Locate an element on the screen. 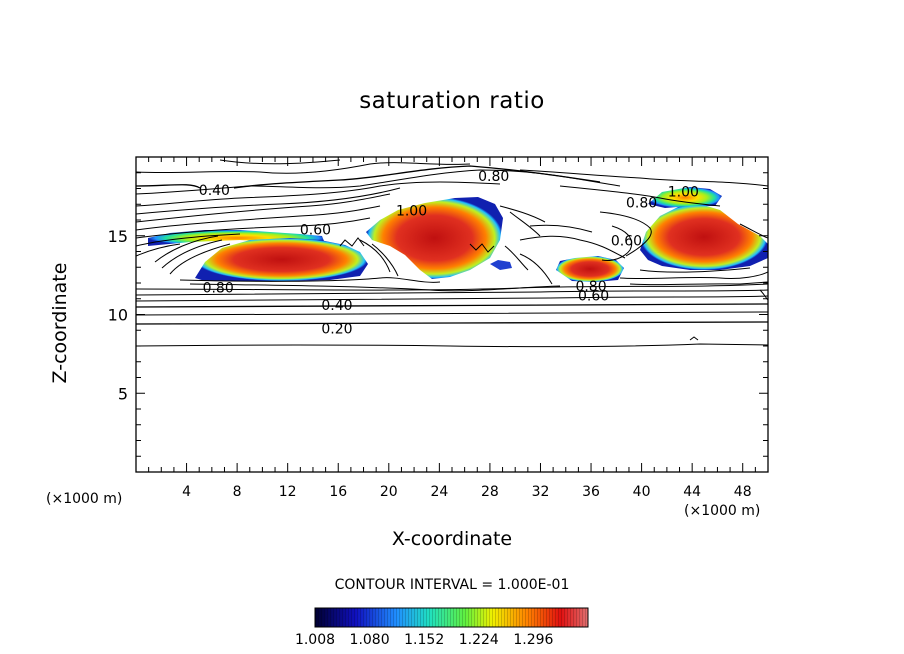 The image size is (904, 654). x-tick-label: 24 is located at coordinates (439, 492).